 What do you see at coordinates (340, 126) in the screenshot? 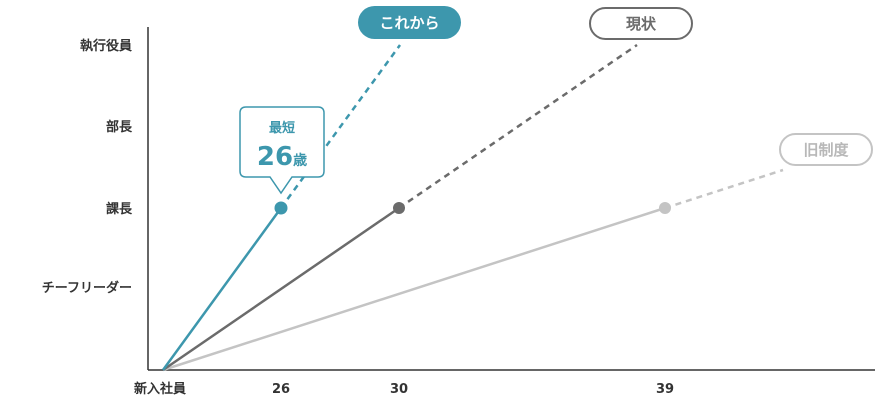
I see `series-new-projection` at bounding box center [340, 126].